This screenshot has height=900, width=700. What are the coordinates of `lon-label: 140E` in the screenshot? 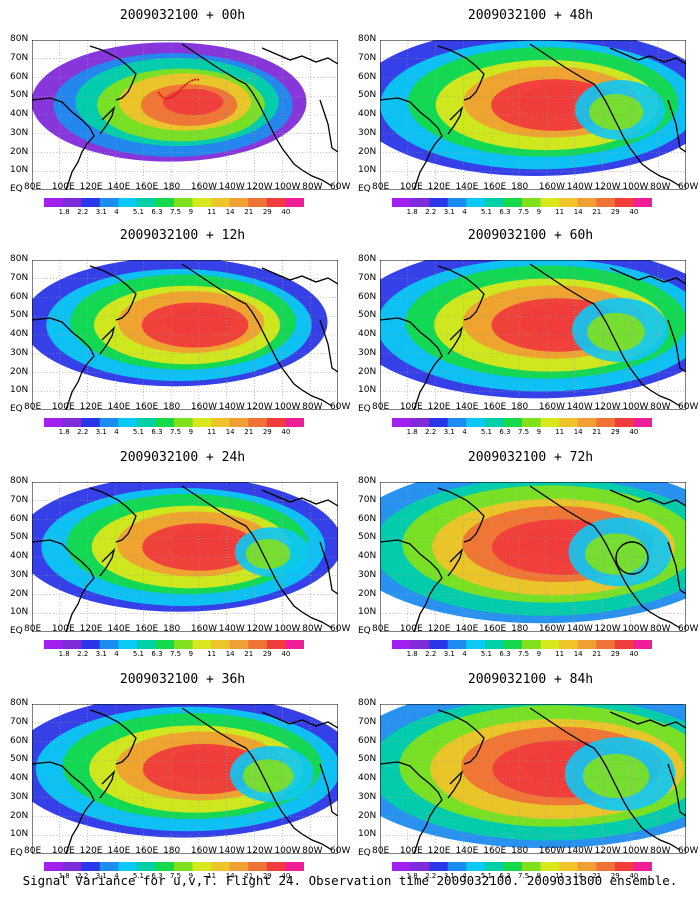 It's located at (119, 187).